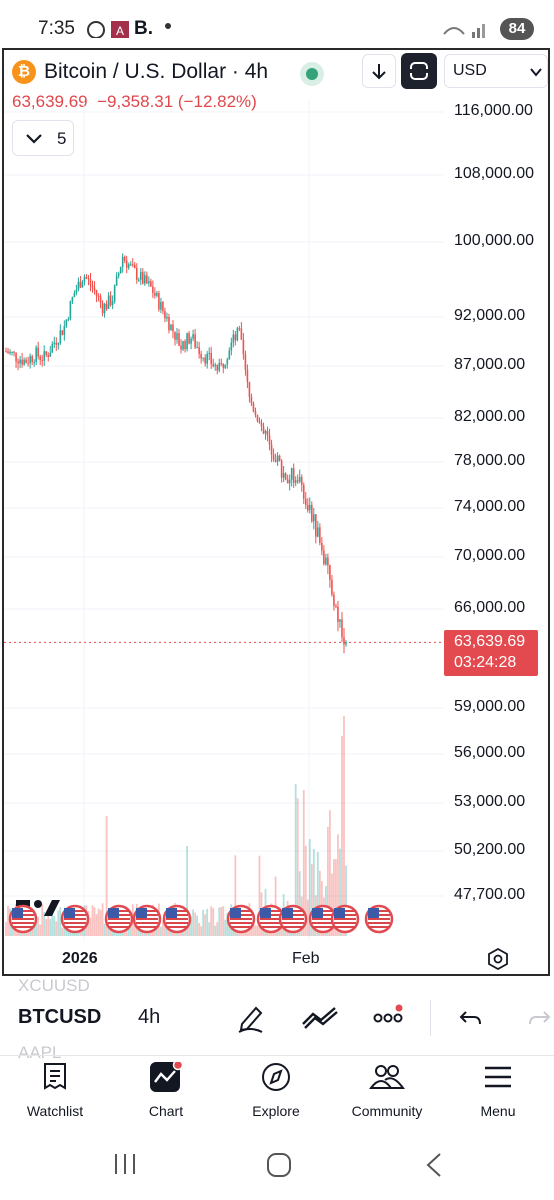 This screenshot has height=1200, width=554. I want to click on price-axis-label: 70,000.00, so click(490, 555).